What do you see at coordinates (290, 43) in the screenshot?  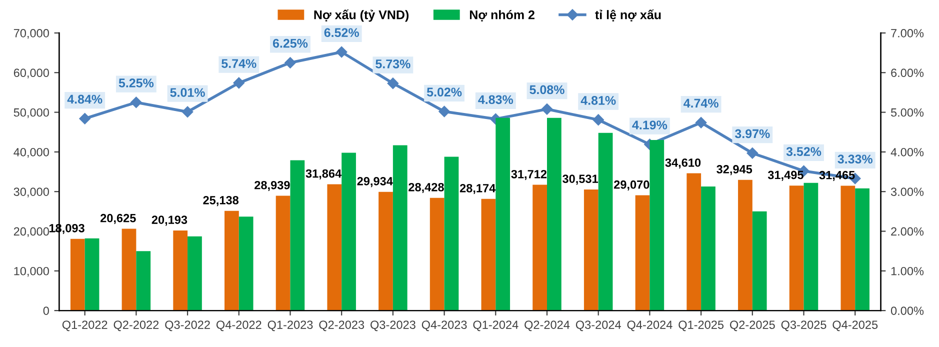 I see `data-label: 6.25%` at bounding box center [290, 43].